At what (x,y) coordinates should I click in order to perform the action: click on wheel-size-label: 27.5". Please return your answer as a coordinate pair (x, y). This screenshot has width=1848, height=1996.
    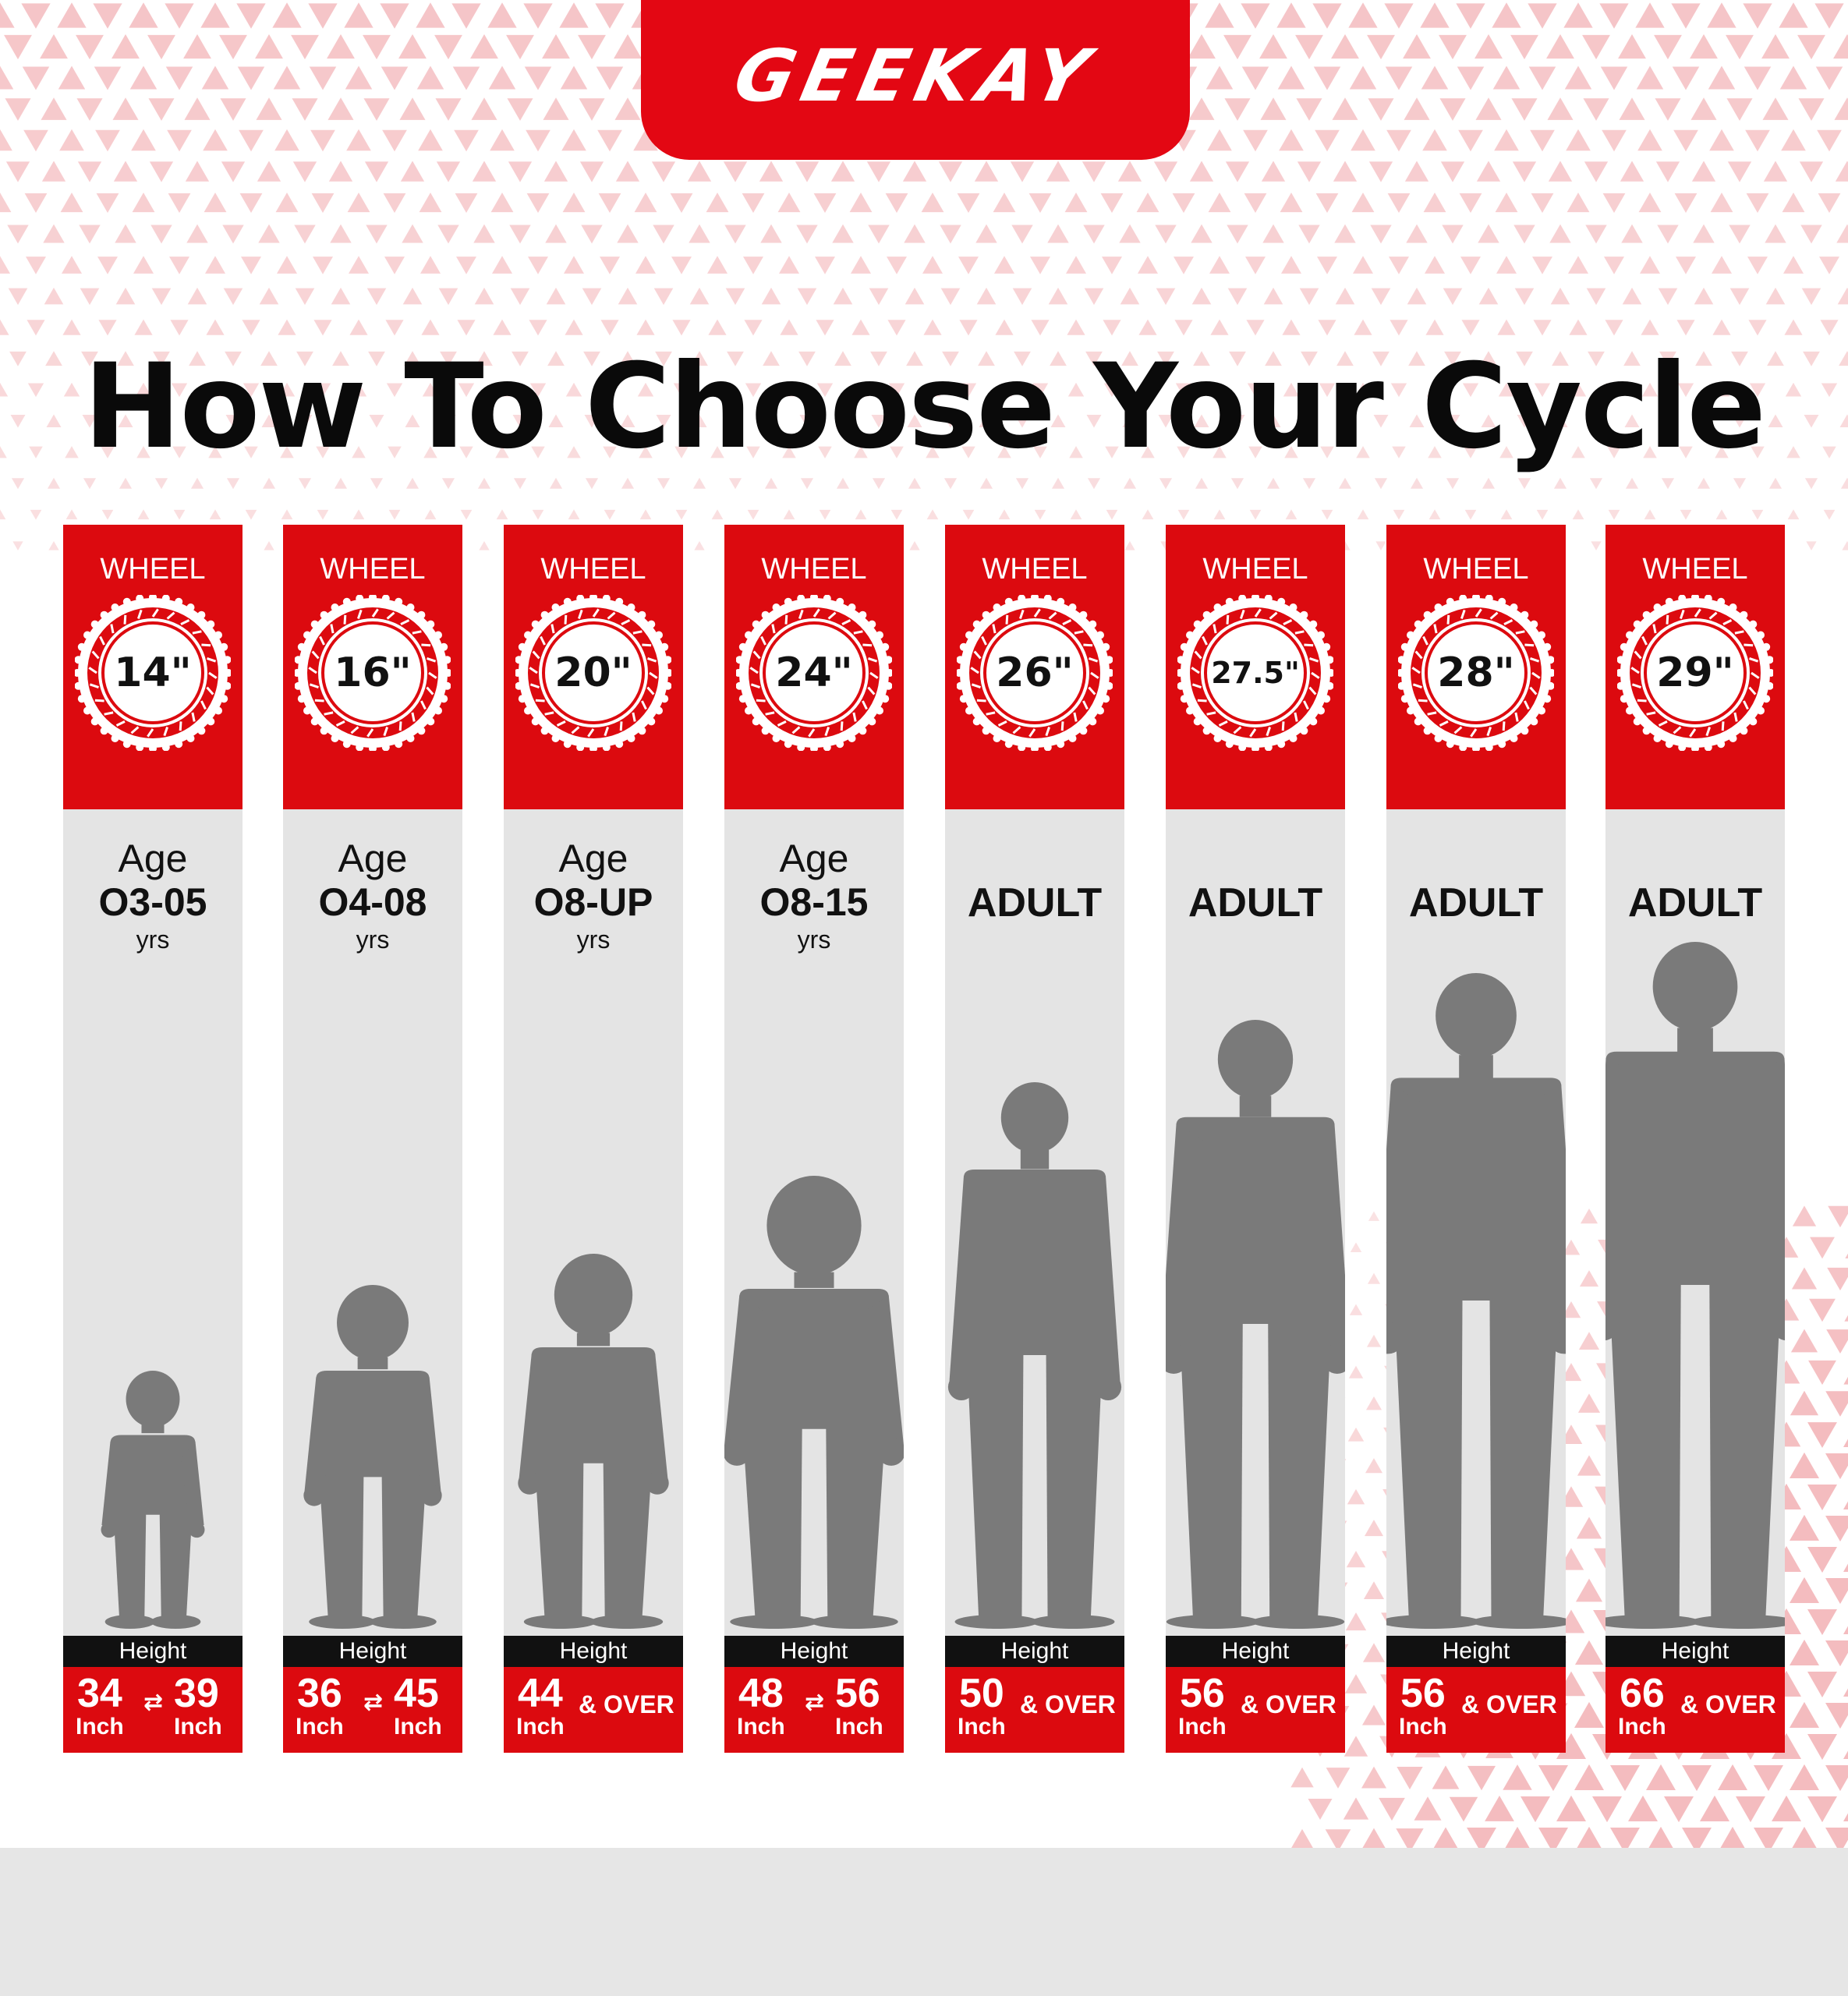
    Looking at the image, I should click on (1256, 673).